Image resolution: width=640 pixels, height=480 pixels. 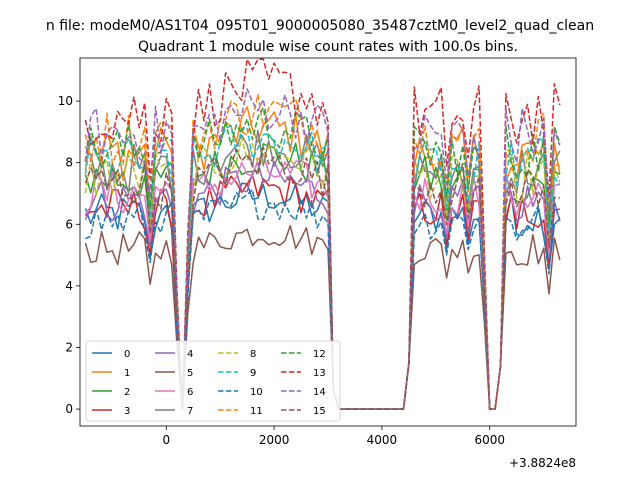 I want to click on legend-label-5: 5, so click(x=190, y=373).